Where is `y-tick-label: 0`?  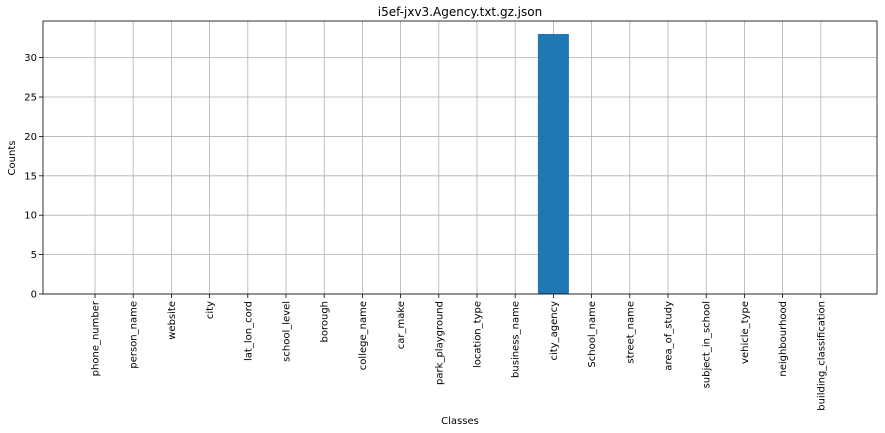 y-tick-label: 0 is located at coordinates (34, 295).